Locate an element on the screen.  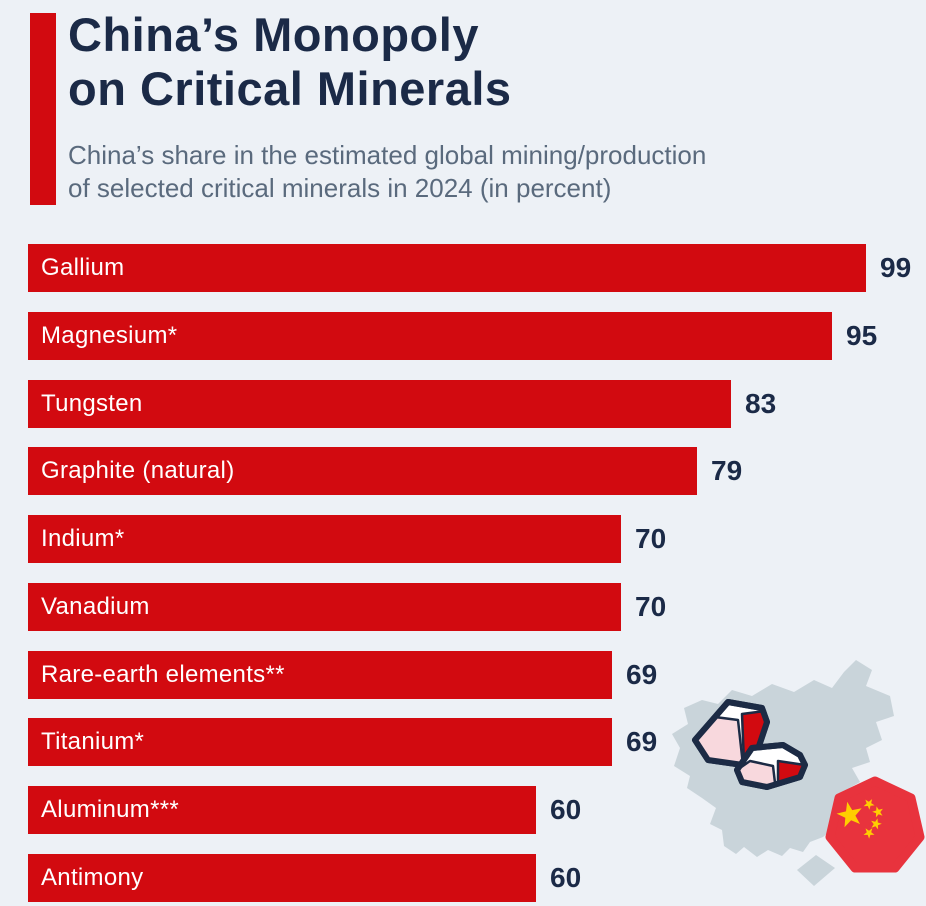
bar: Graphite (natural) is located at coordinates (362, 471).